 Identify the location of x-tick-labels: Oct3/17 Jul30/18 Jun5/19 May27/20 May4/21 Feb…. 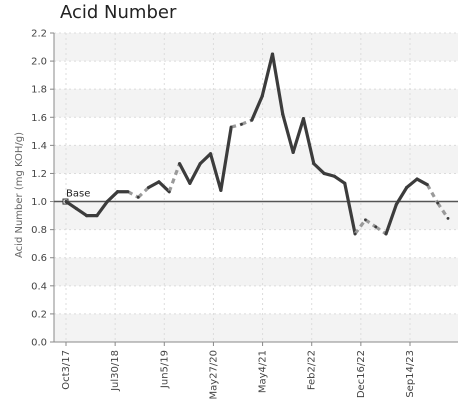
(238, 375).